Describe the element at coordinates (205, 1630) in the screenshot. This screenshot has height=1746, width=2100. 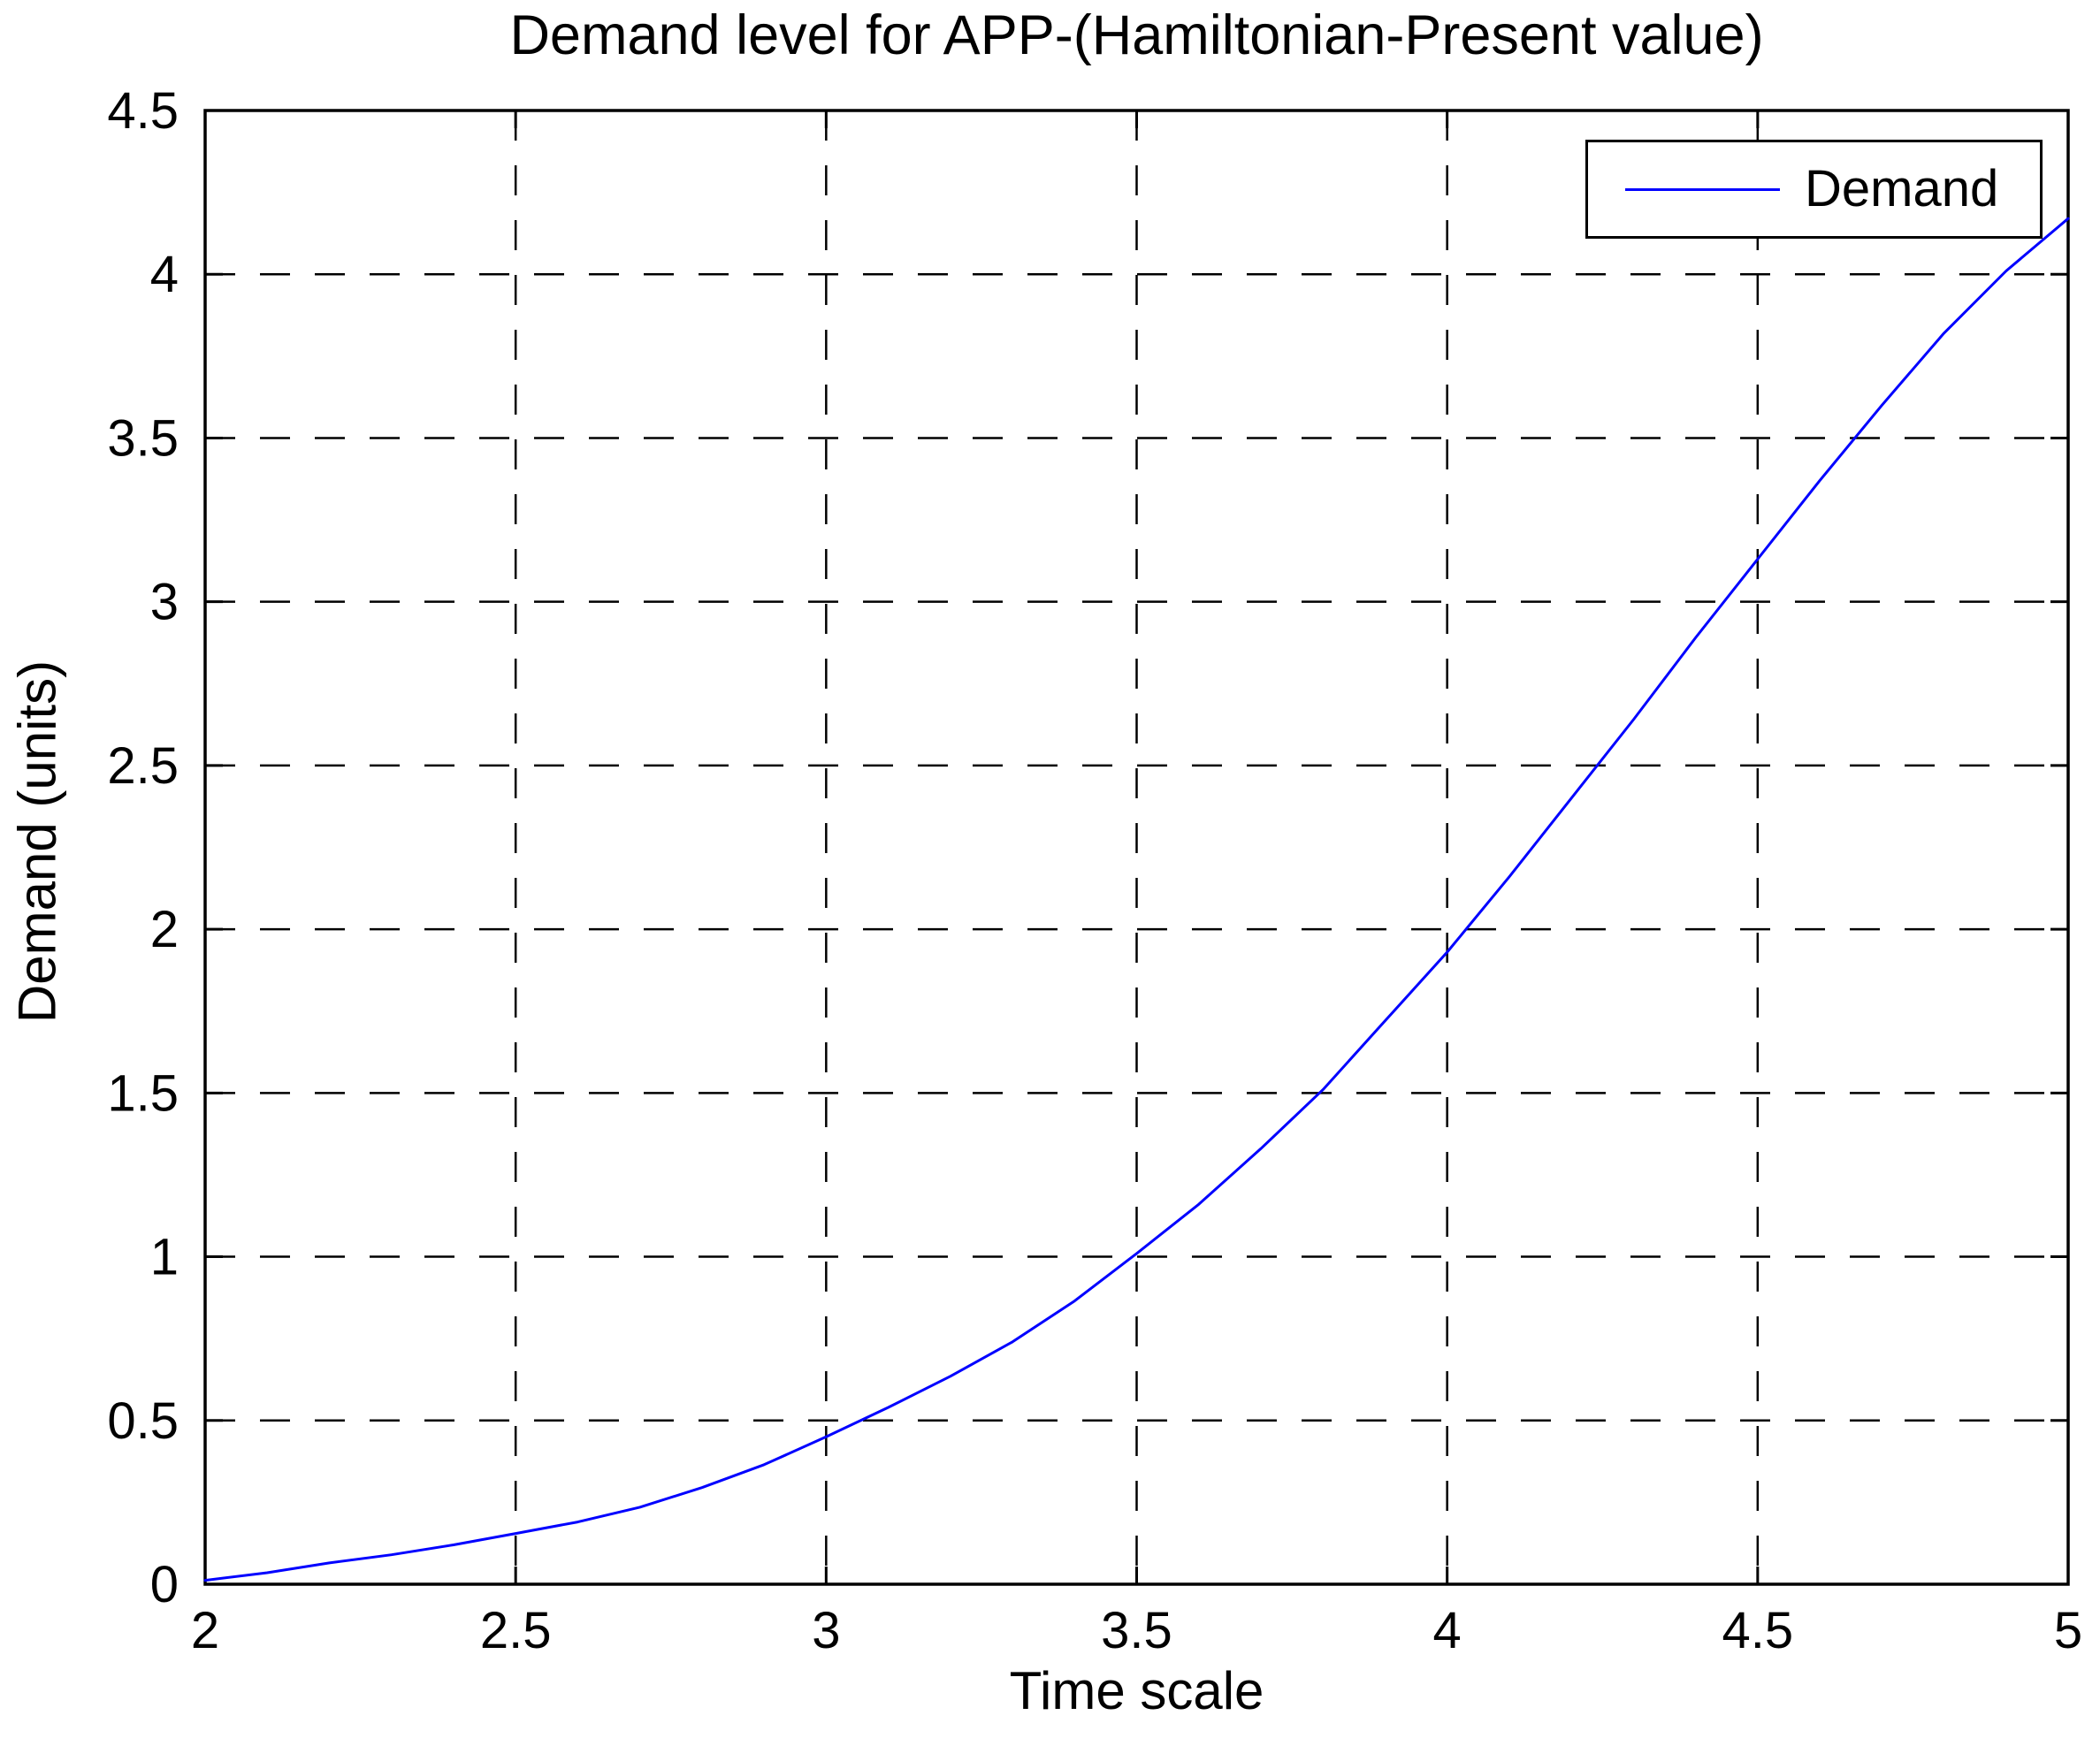
I see `x-tick-label: 2` at that location.